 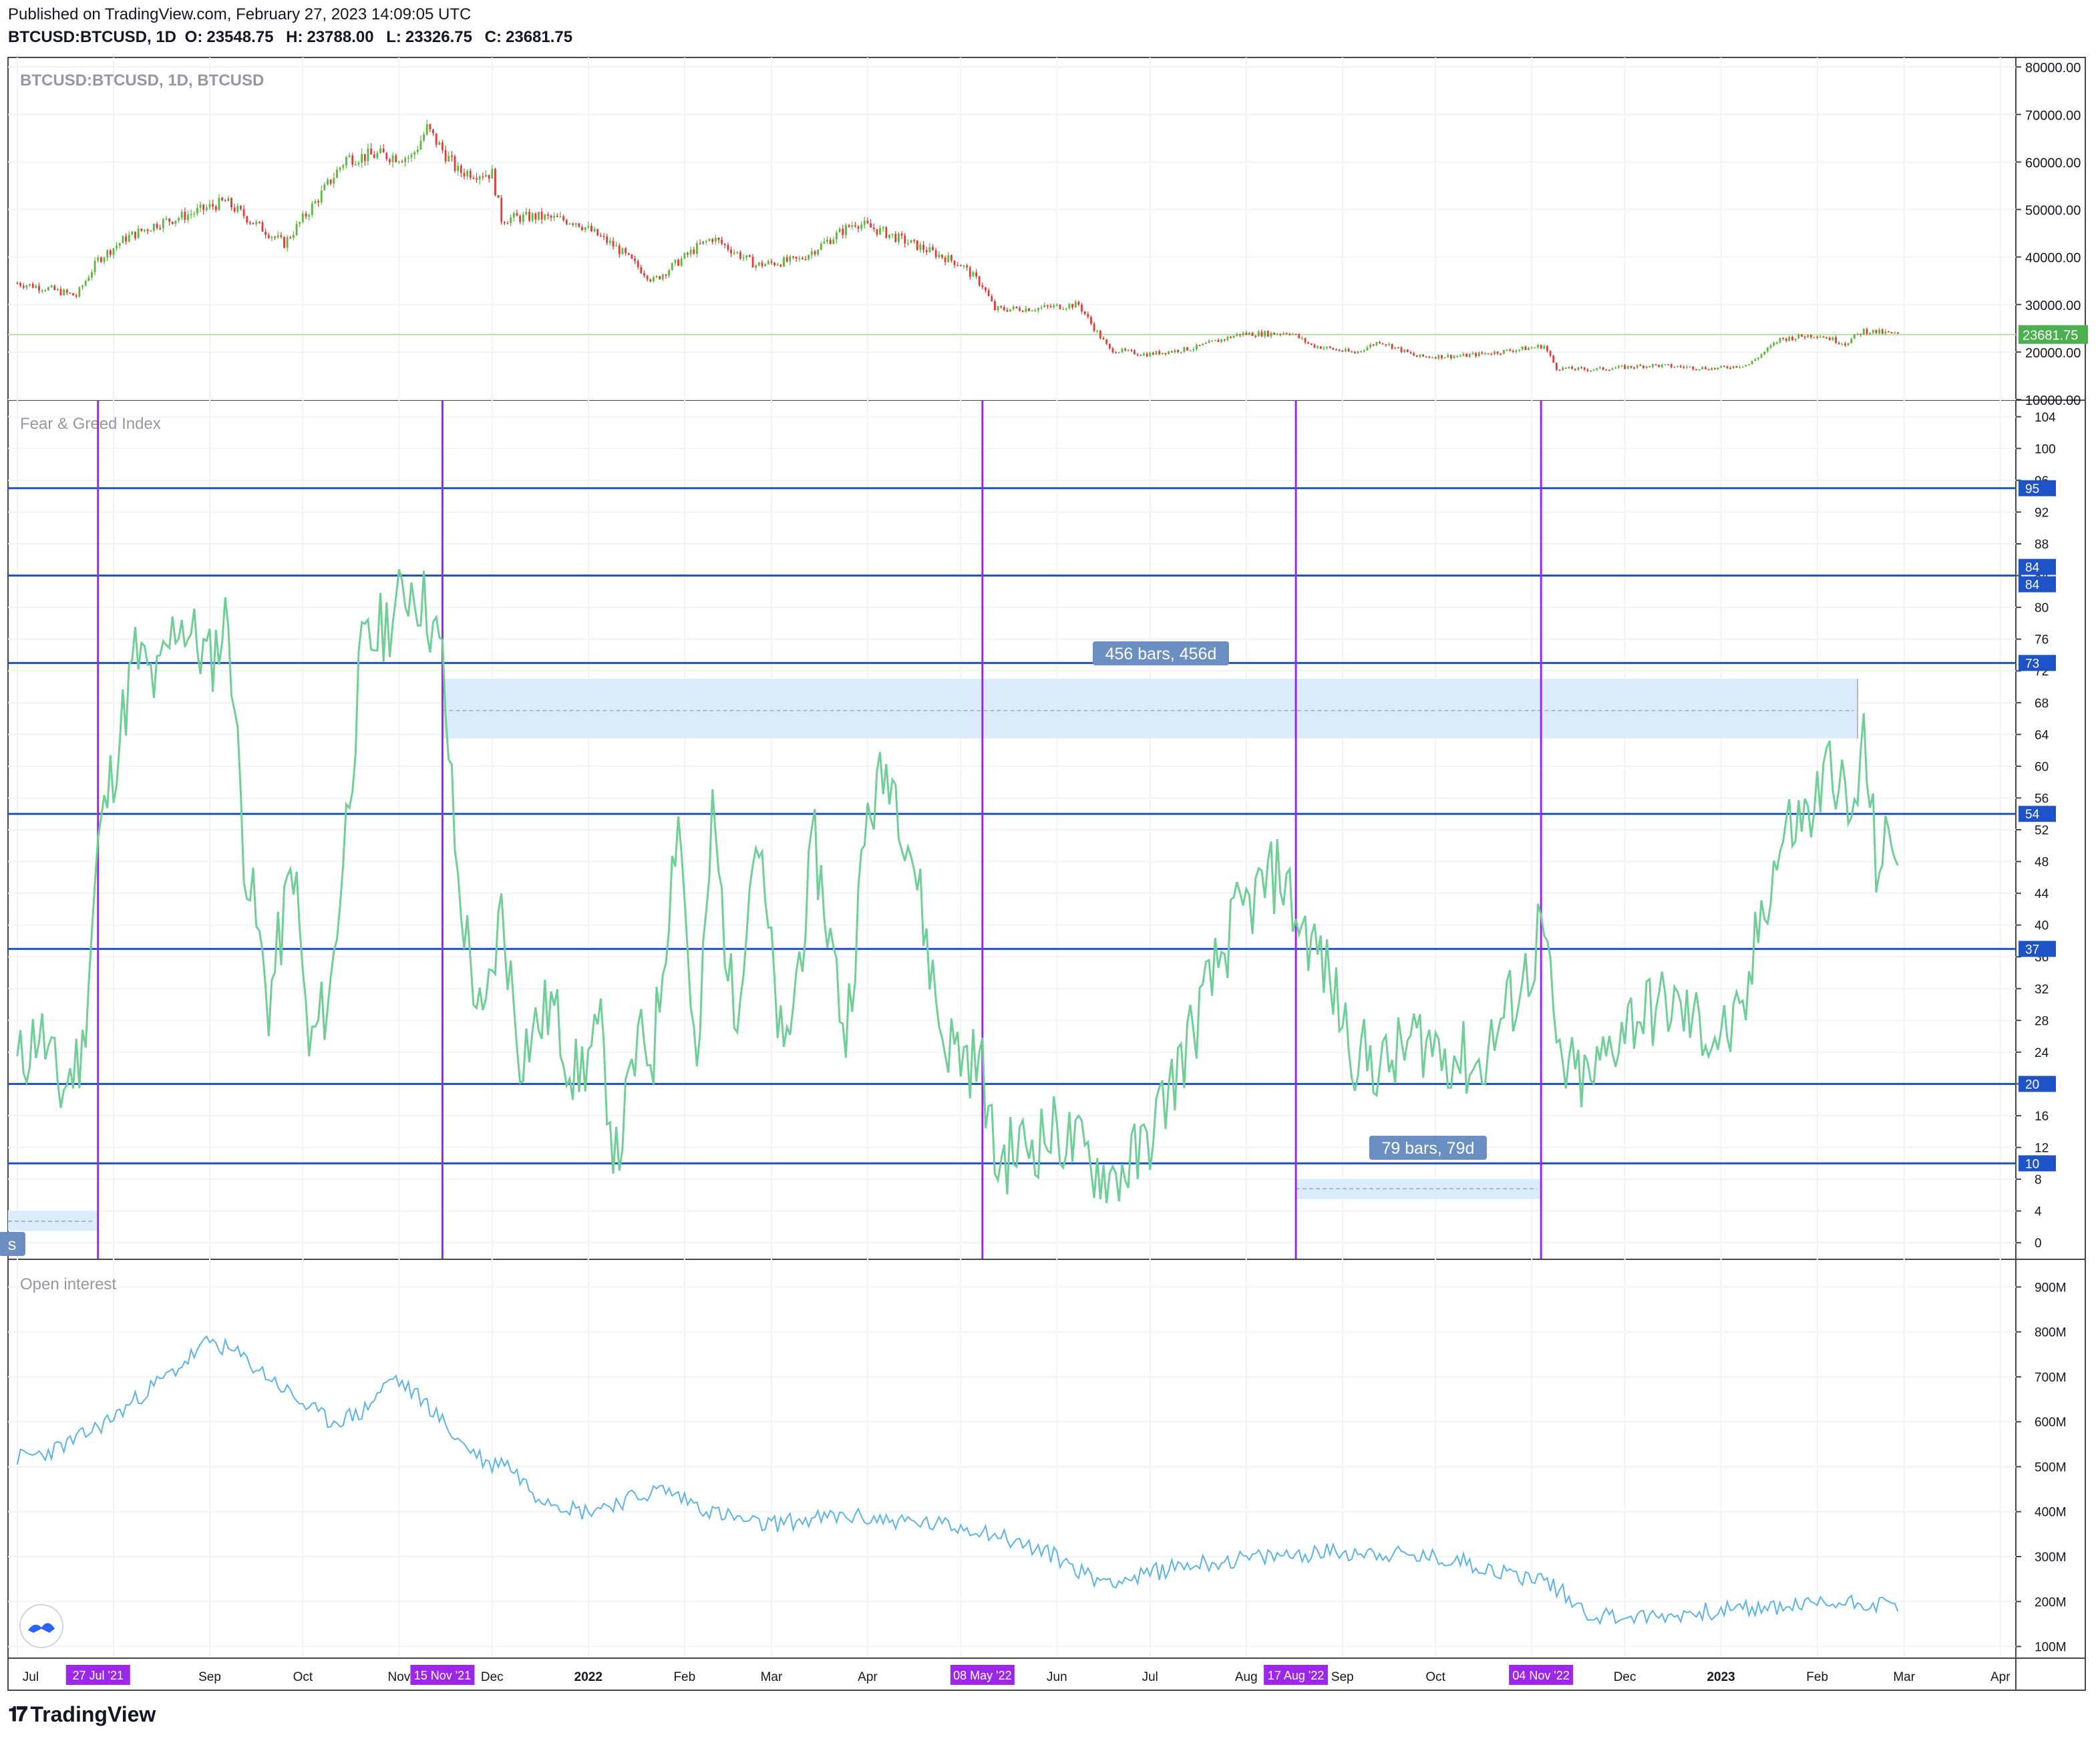 What do you see at coordinates (98, 1676) in the screenshot?
I see `highlight-text: 27 Jul '21` at bounding box center [98, 1676].